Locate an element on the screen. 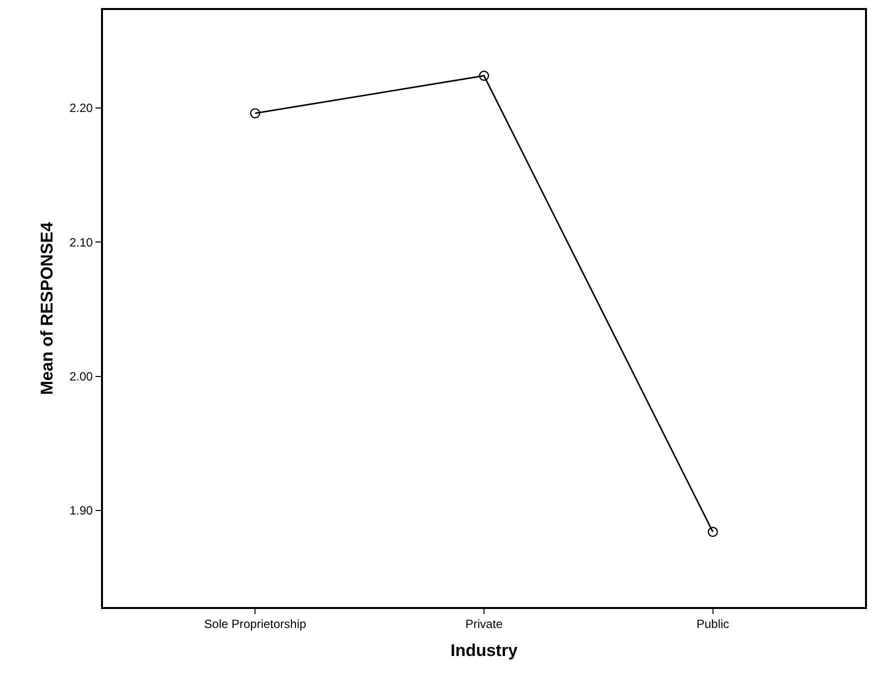 This screenshot has height=687, width=876. x-axis-title: Industry is located at coordinates (484, 650).